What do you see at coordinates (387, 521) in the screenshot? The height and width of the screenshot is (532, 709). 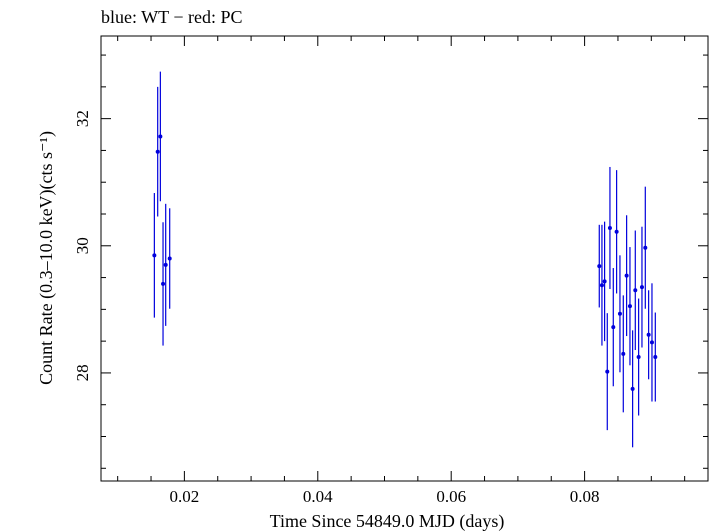 I see `x-axis-label: Time Since 54849.0 MJD (days)` at bounding box center [387, 521].